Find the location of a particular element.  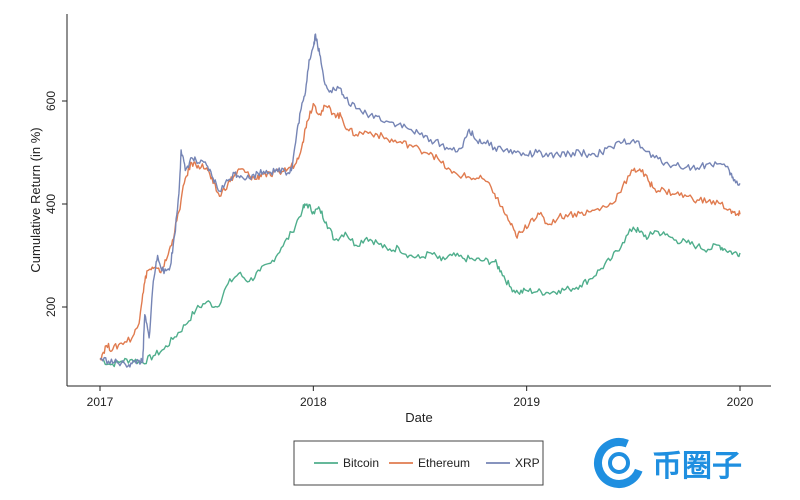

x-tick-label: 2019 is located at coordinates (526, 402).